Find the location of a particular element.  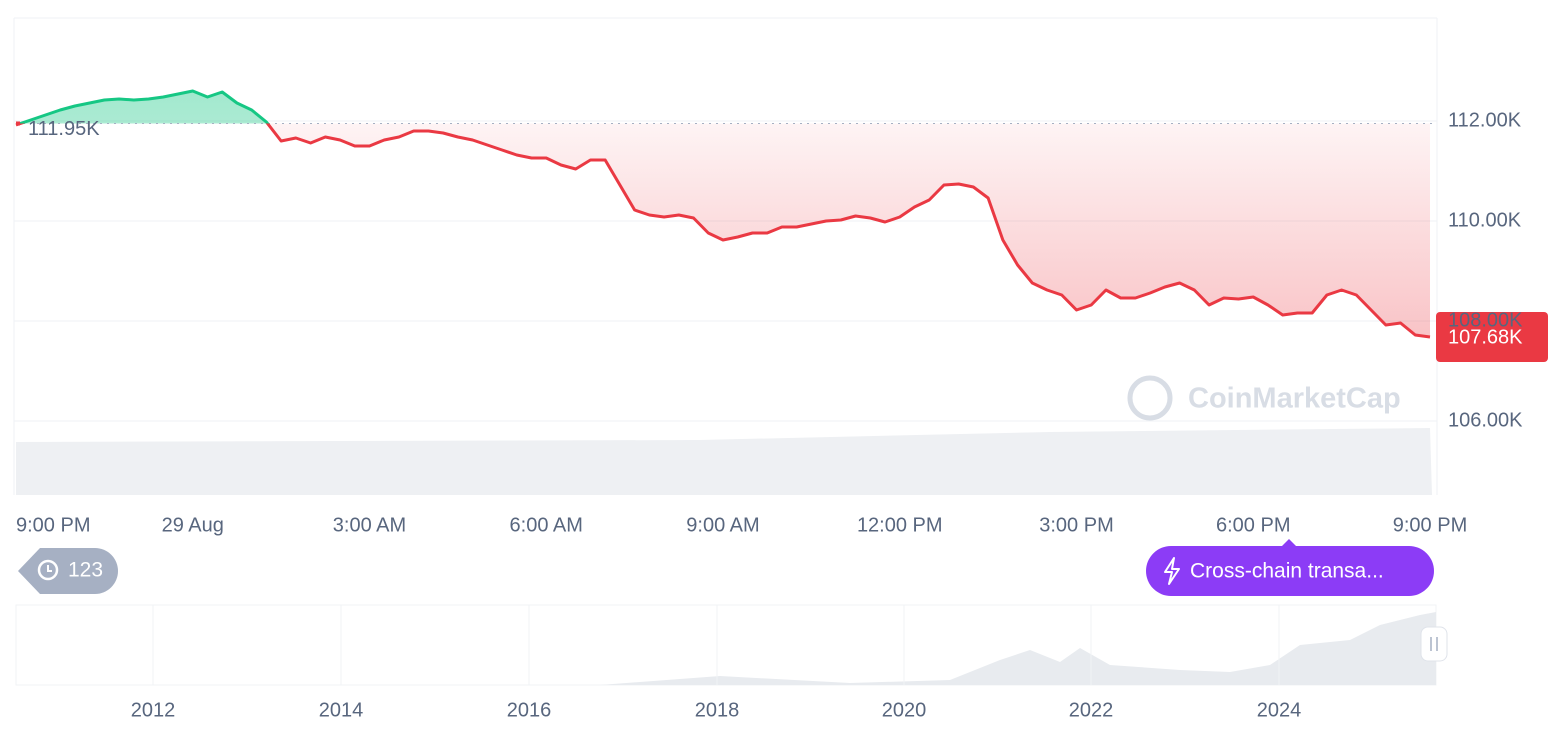

x-tick-label: 6:00 AM is located at coordinates (546, 525).